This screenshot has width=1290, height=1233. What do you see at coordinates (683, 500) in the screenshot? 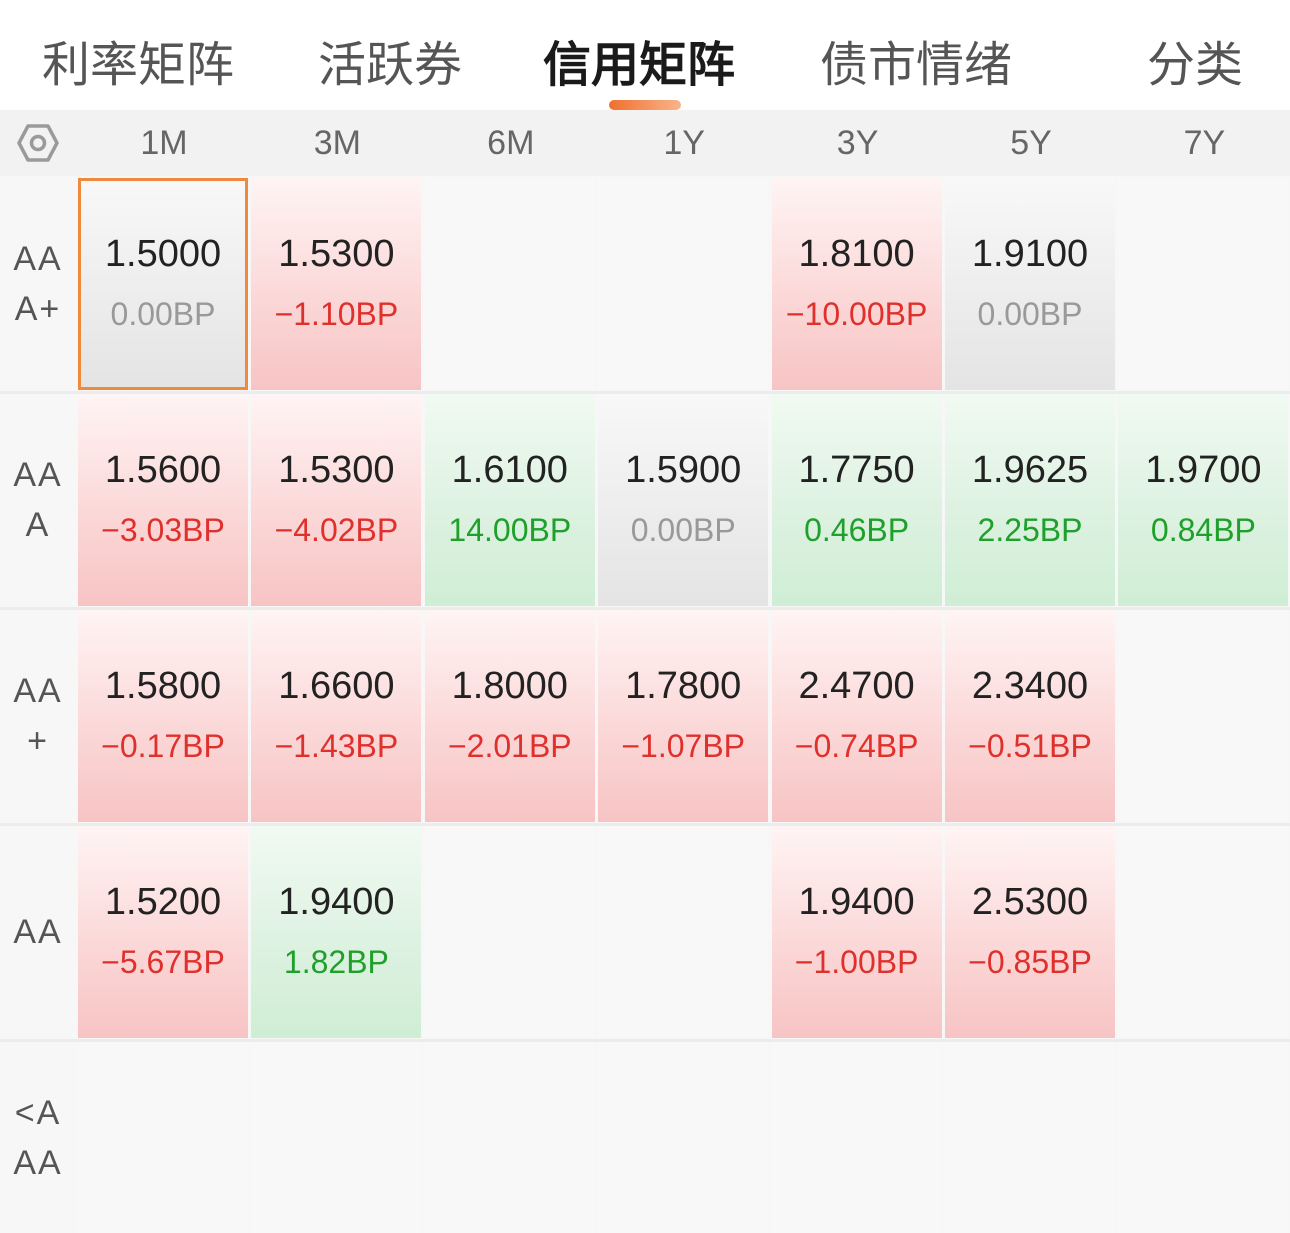
I see `matrix-cell: 1.5900 0.00BP` at bounding box center [683, 500].